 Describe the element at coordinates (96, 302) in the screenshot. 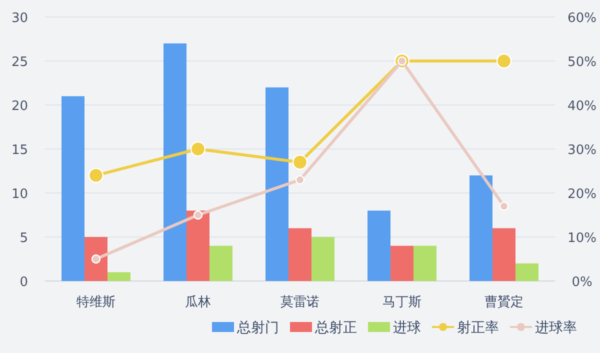

I see `x-tick-label: 特维斯` at that location.